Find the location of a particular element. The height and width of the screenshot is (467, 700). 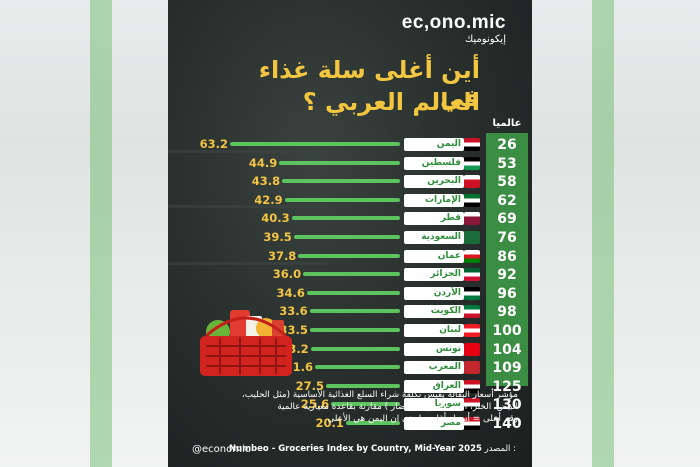

world-rank: 58 is located at coordinates (507, 182).